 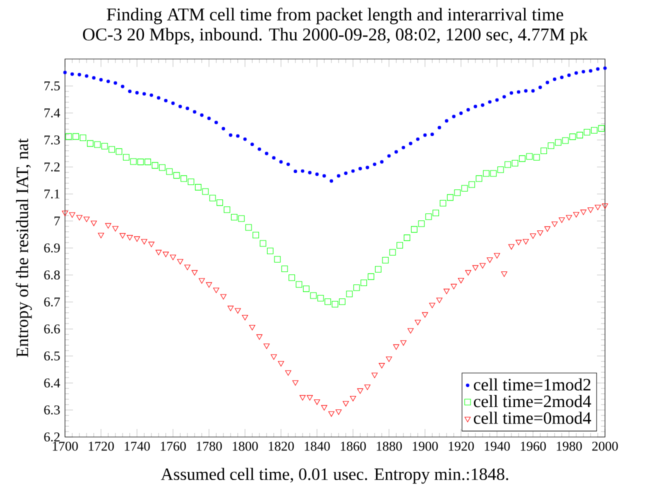 I want to click on chart-subtitle: OC-3 20 Mbps, inbound. Thu 2000-09-28, 08:02, 1200 sec, 4.77M pk, so click(x=335, y=36).